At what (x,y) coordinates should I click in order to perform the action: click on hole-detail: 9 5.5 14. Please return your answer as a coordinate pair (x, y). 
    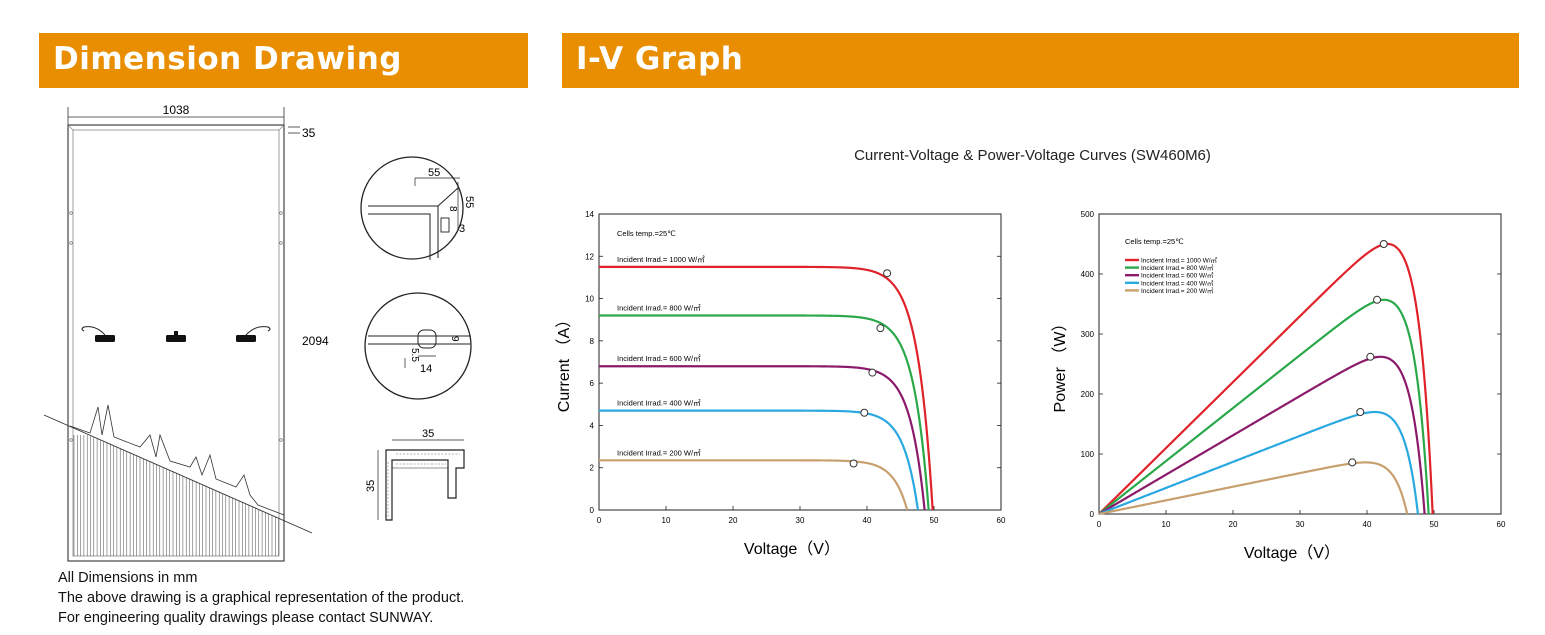
    Looking at the image, I should click on (418, 346).